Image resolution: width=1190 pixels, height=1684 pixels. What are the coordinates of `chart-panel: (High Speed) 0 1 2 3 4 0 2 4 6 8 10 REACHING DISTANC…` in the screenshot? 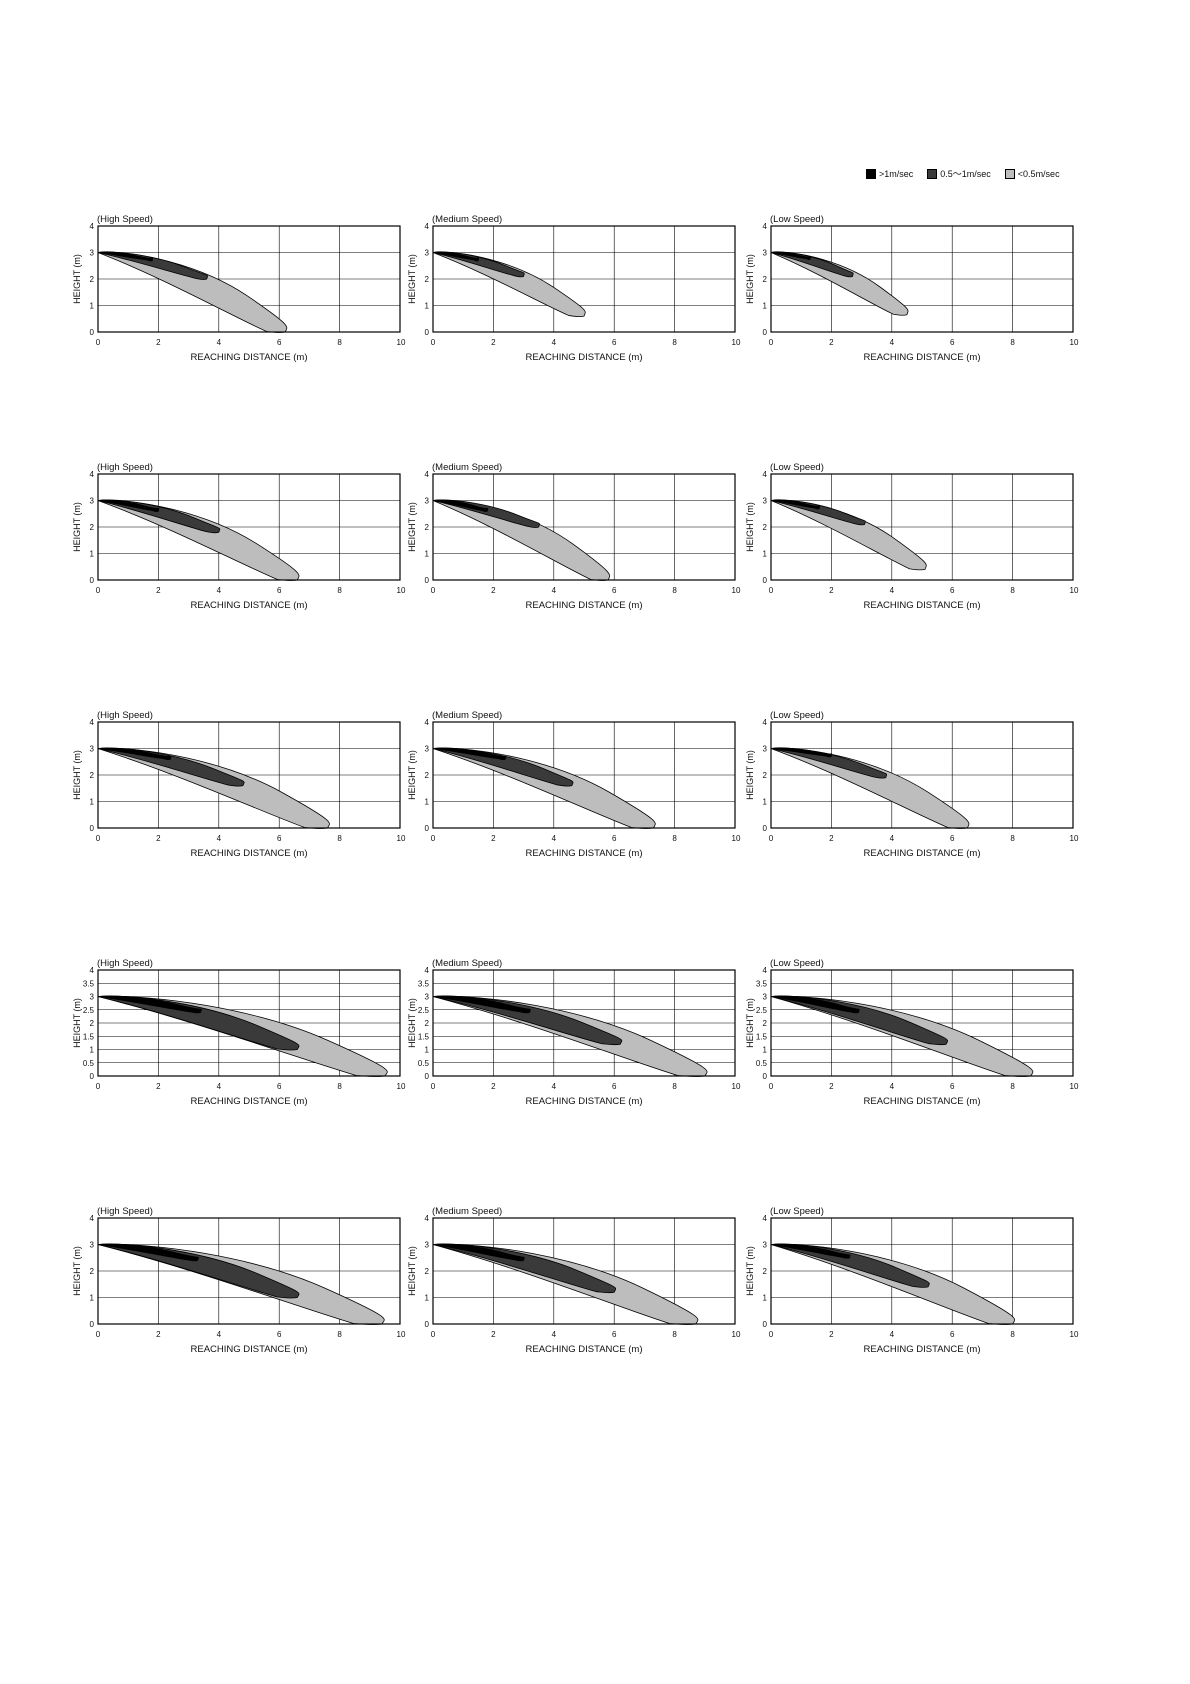 It's located at (237, 788).